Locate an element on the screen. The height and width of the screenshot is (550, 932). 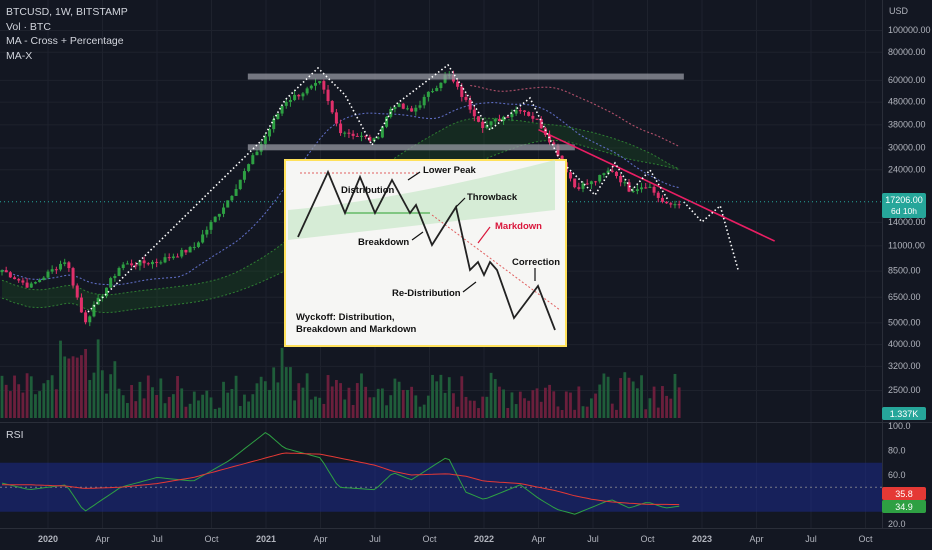
rsi-label: 34.9 is located at coordinates (904, 507).